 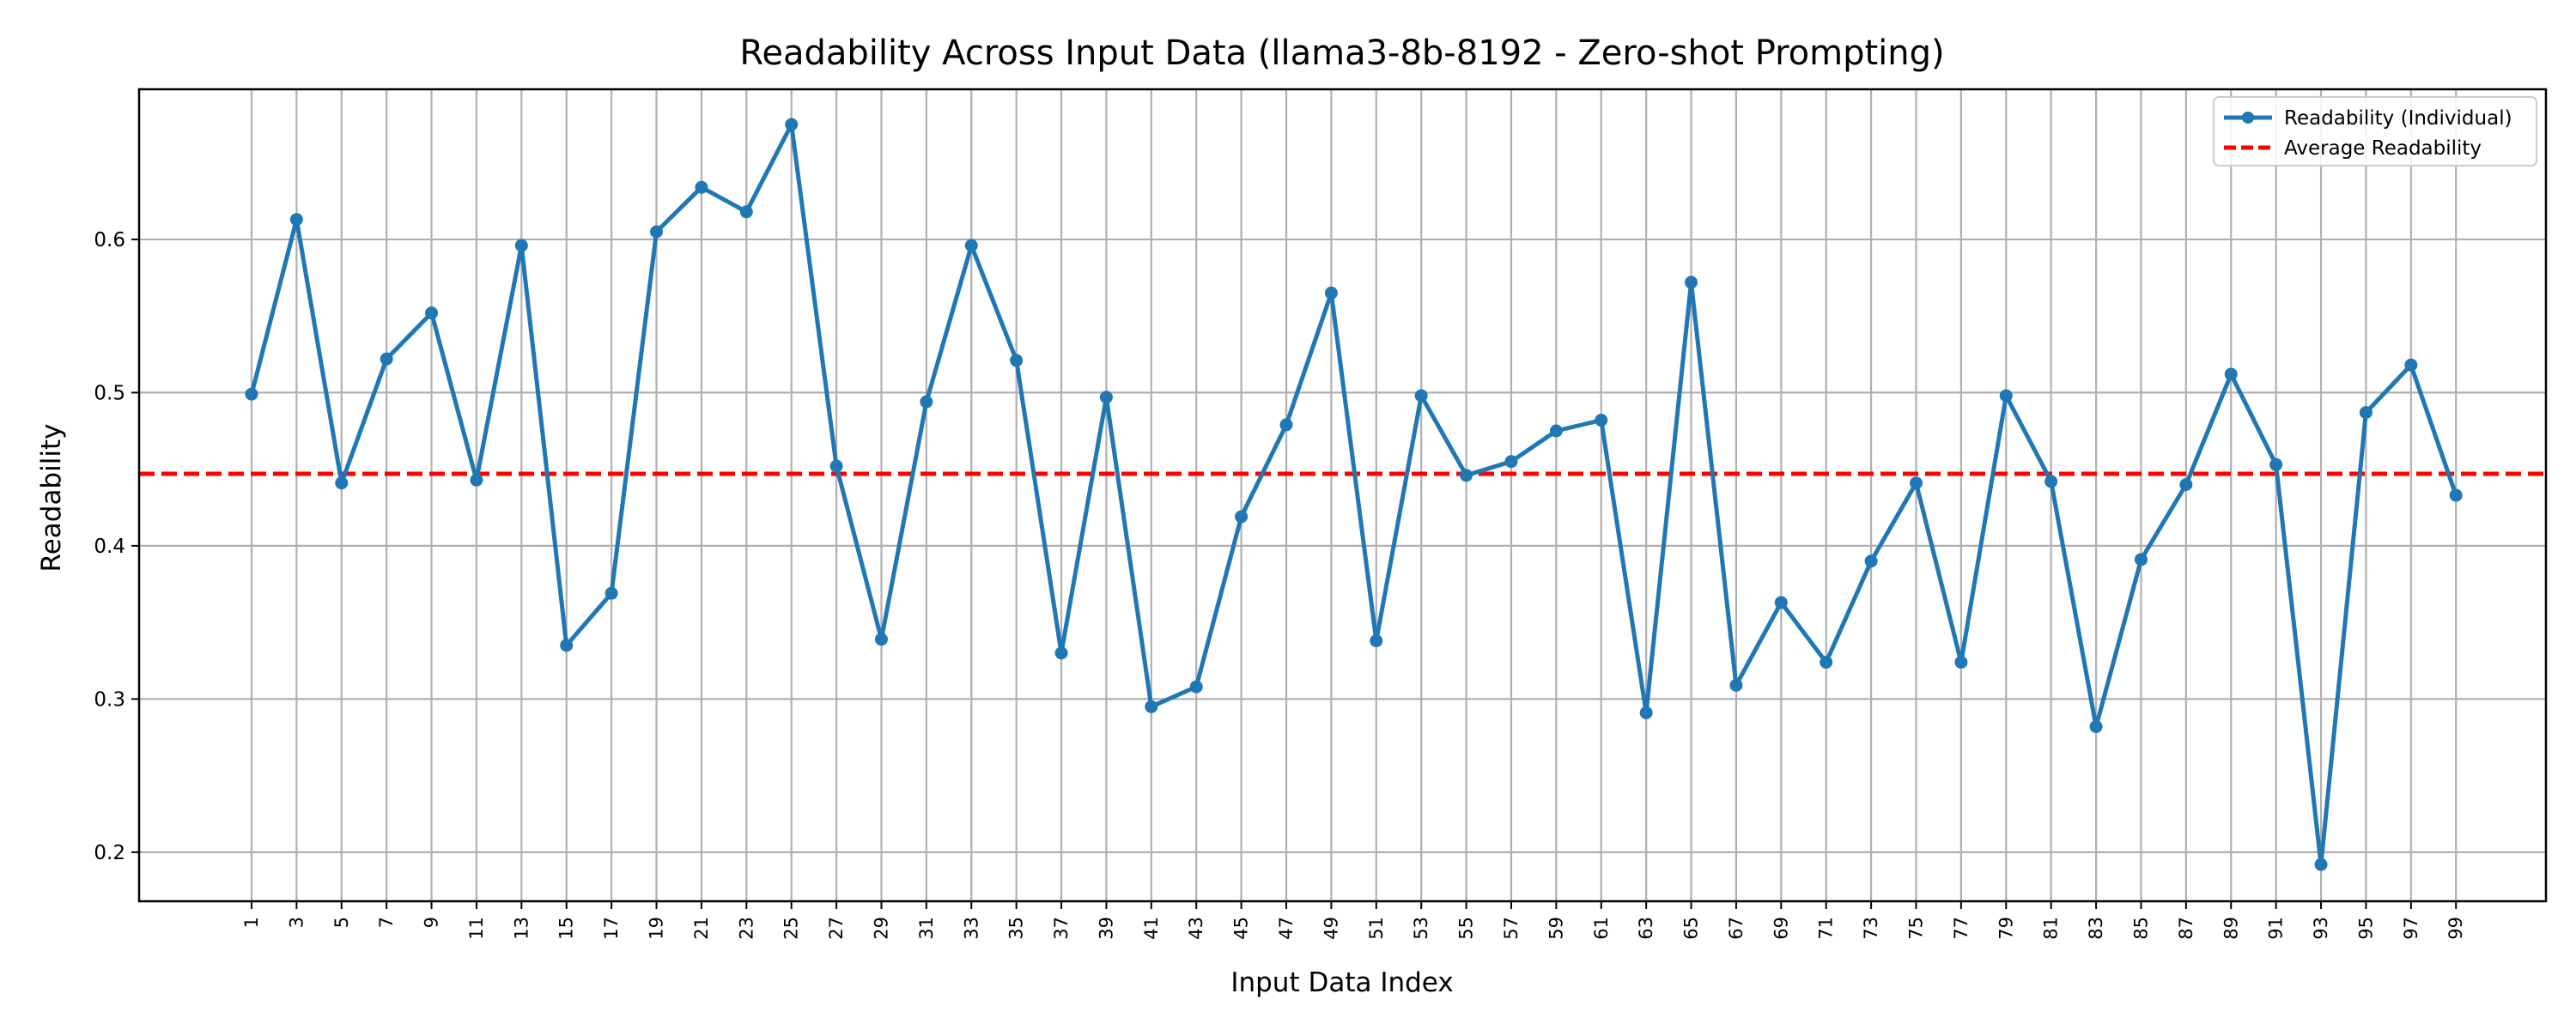 I want to click on x-tick-label: 7, so click(x=387, y=922).